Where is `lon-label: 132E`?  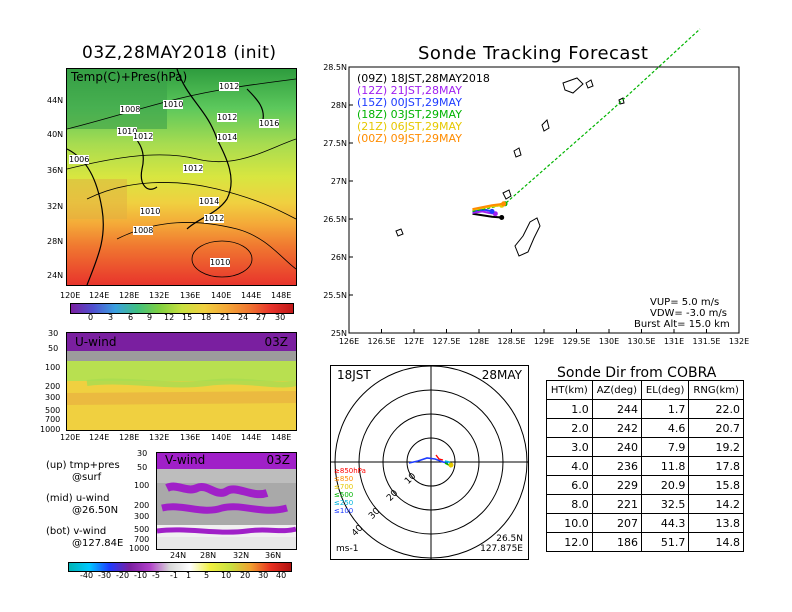 lon-label: 132E is located at coordinates (159, 295).